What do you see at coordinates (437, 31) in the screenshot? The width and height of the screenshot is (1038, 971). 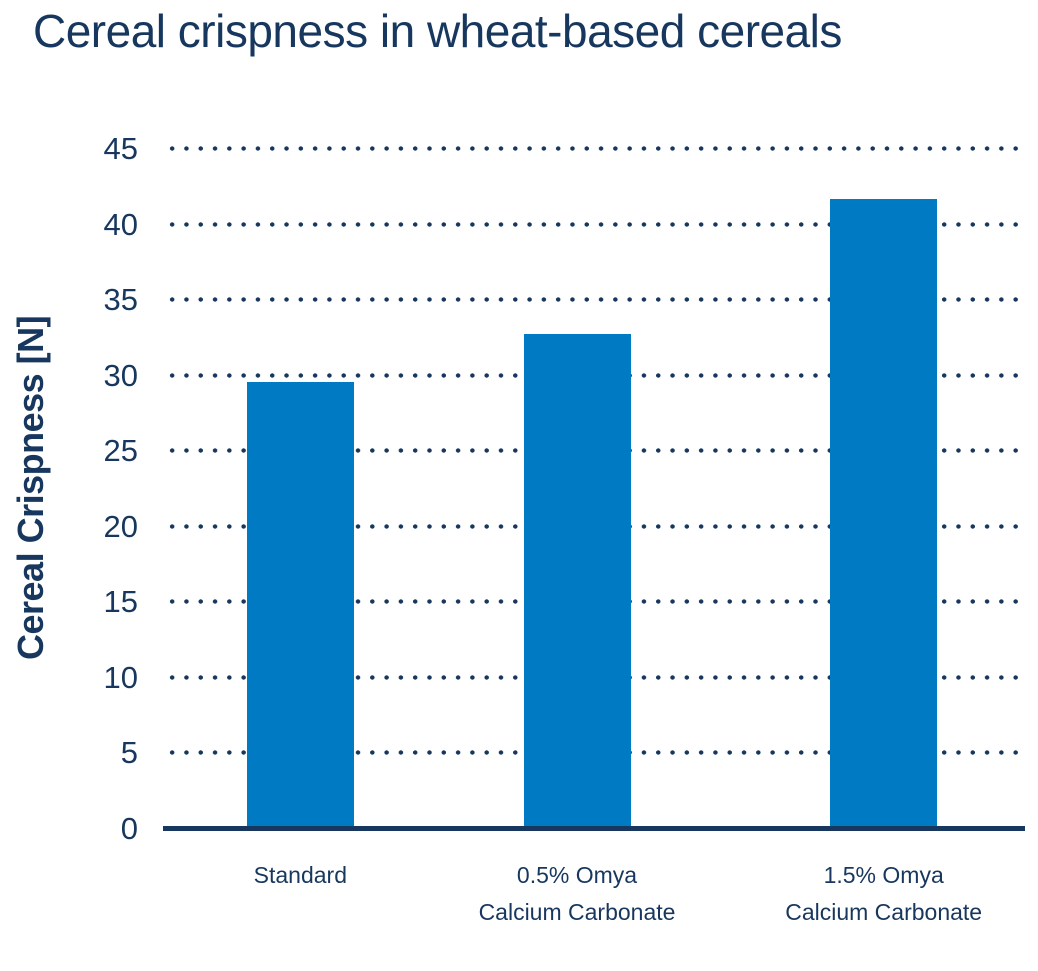 I see `chart-title: Cereal crispness in wheat-based cereals` at bounding box center [437, 31].